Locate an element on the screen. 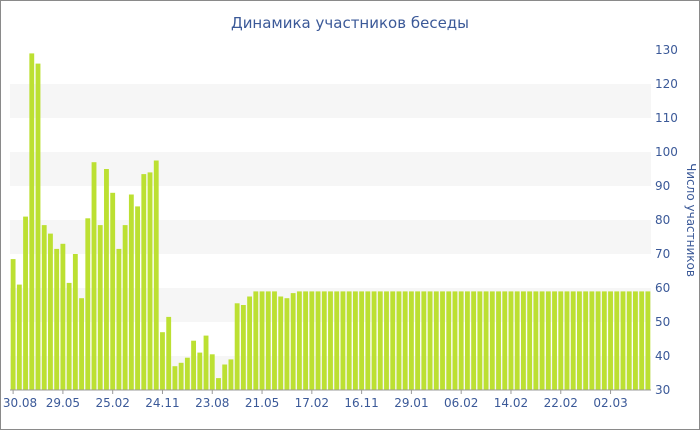 This screenshot has height=430, width=700. x-tick-label: 22.02 is located at coordinates (561, 403).